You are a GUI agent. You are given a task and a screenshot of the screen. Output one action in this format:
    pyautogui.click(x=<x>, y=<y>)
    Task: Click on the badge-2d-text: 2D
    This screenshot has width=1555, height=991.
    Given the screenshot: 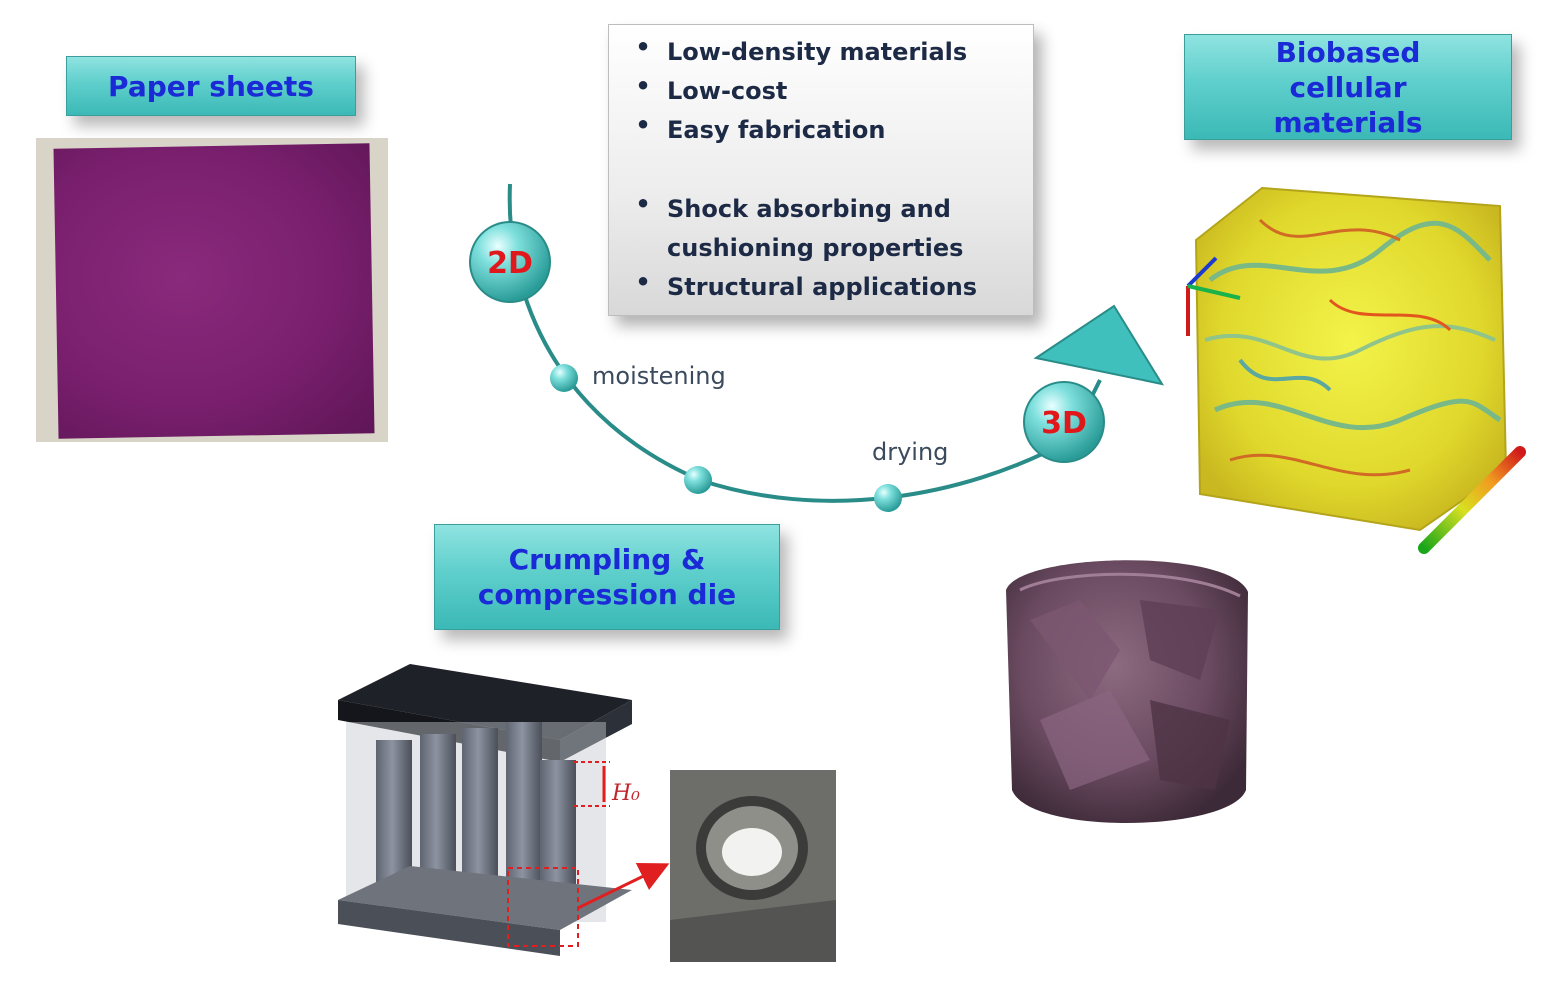 What is the action you would take?
    pyautogui.click(x=510, y=263)
    